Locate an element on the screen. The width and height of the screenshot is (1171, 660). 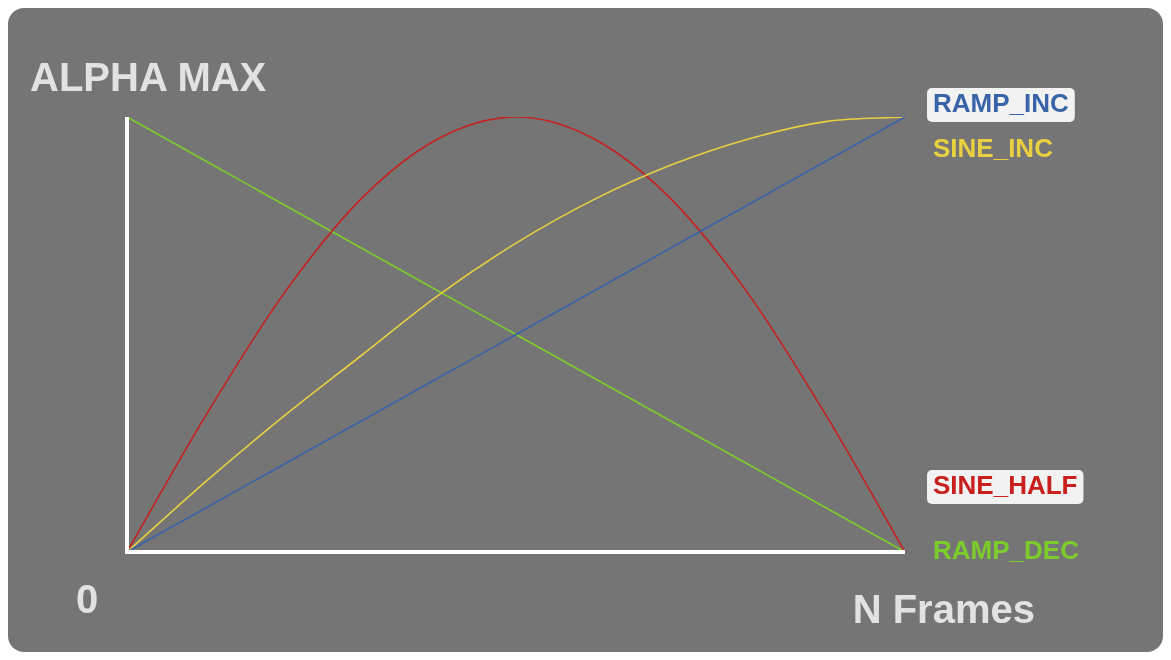
x-axis-title: N Frames is located at coordinates (943, 609).